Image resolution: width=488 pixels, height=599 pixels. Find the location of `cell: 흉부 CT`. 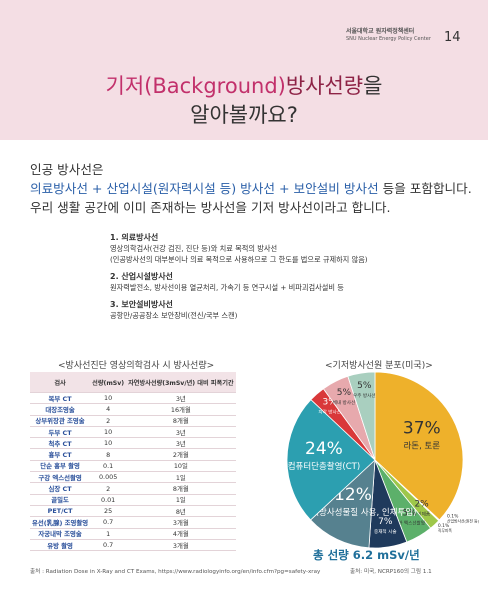

cell: 흉부 CT is located at coordinates (60, 454).